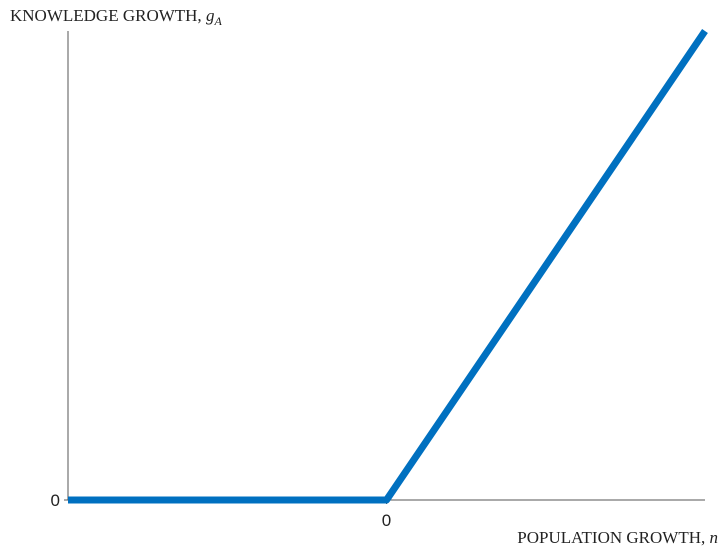 Image resolution: width=722 pixels, height=553 pixels. What do you see at coordinates (55, 500) in the screenshot?
I see `y-tick-label: 0` at bounding box center [55, 500].